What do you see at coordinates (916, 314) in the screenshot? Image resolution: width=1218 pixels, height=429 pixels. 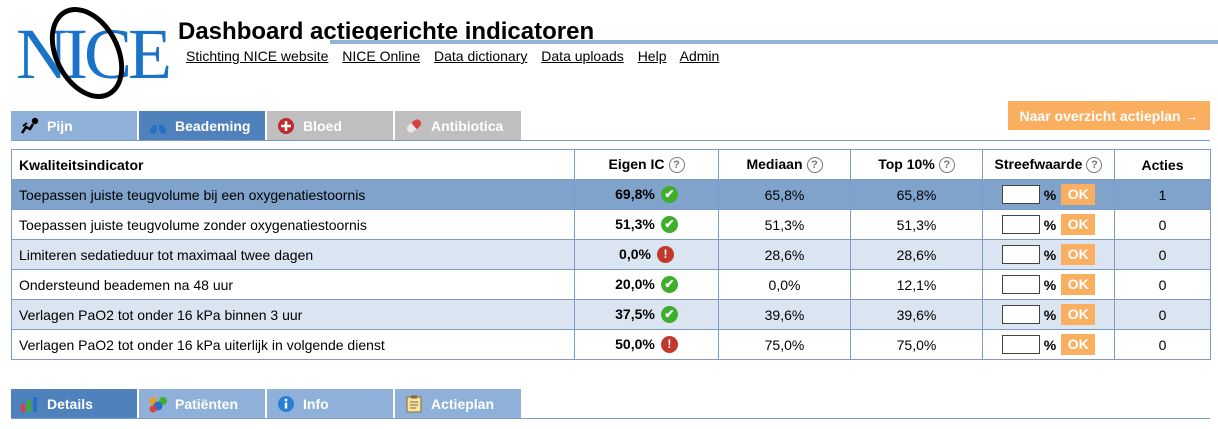 I see `cell-top10: 39,6%` at bounding box center [916, 314].